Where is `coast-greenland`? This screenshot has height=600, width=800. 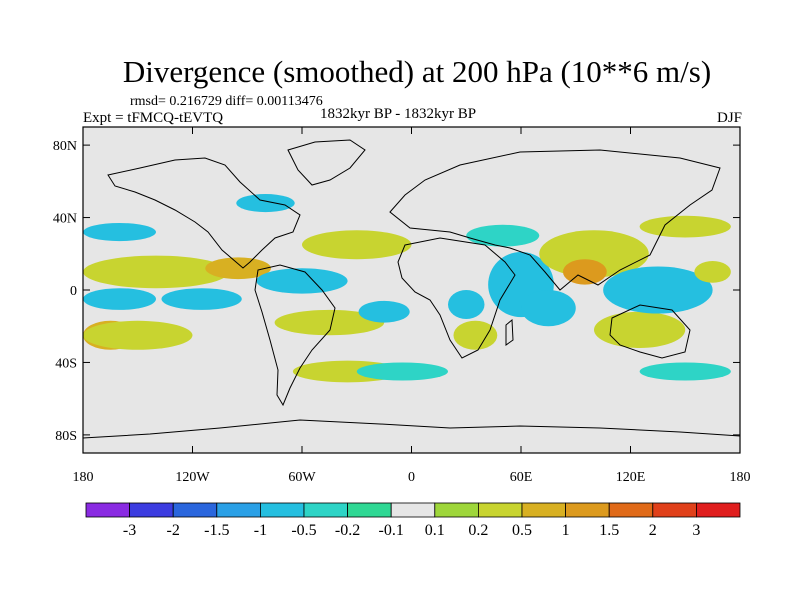 coast-greenland is located at coordinates (326, 162).